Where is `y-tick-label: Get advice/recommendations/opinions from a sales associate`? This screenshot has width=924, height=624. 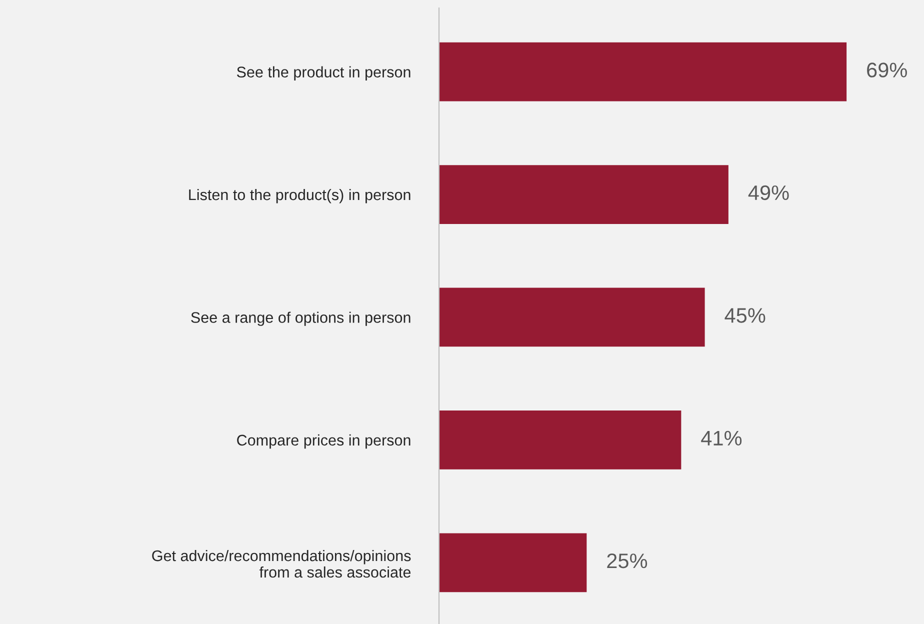
y-tick-label: Get advice/recommendations/opinions from a sales associate is located at coordinates (281, 564).